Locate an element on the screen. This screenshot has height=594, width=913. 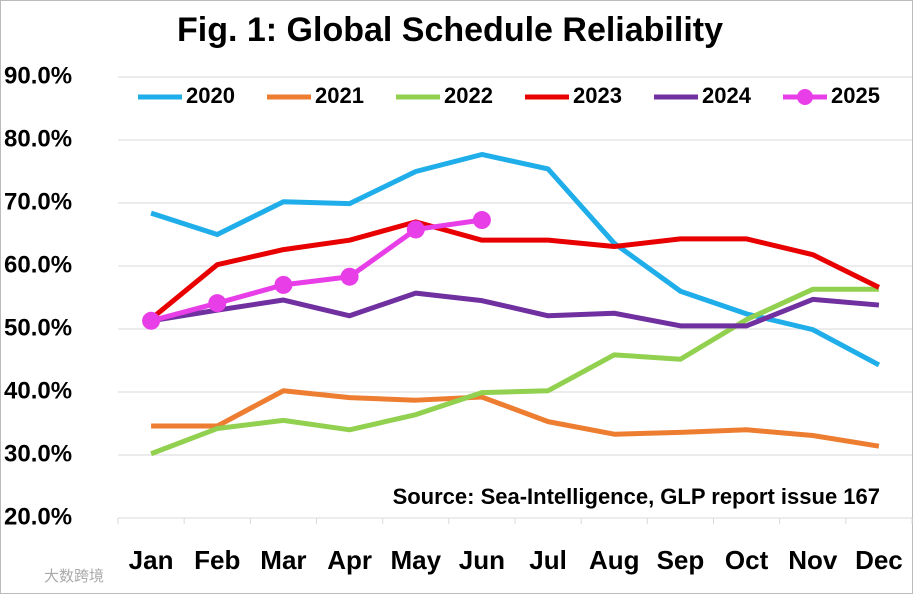
y-tick-label: 30.0% is located at coordinates (38, 453).